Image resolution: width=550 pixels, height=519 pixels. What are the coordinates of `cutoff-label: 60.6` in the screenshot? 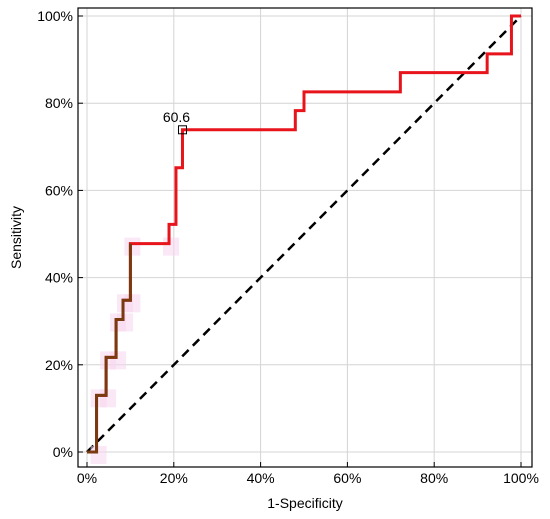 It's located at (176, 117).